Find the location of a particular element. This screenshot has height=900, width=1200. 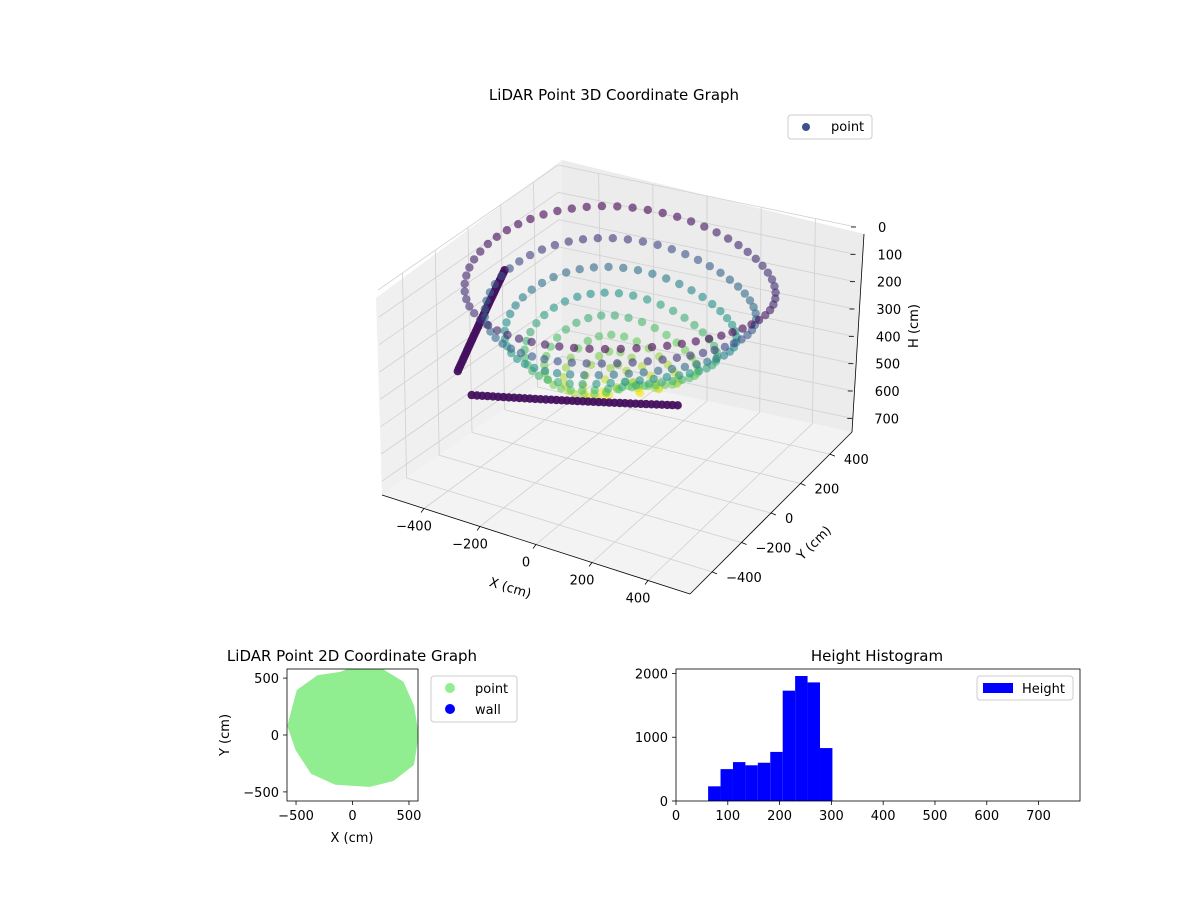

z-tick-label-3d: 0 is located at coordinates (882, 228).